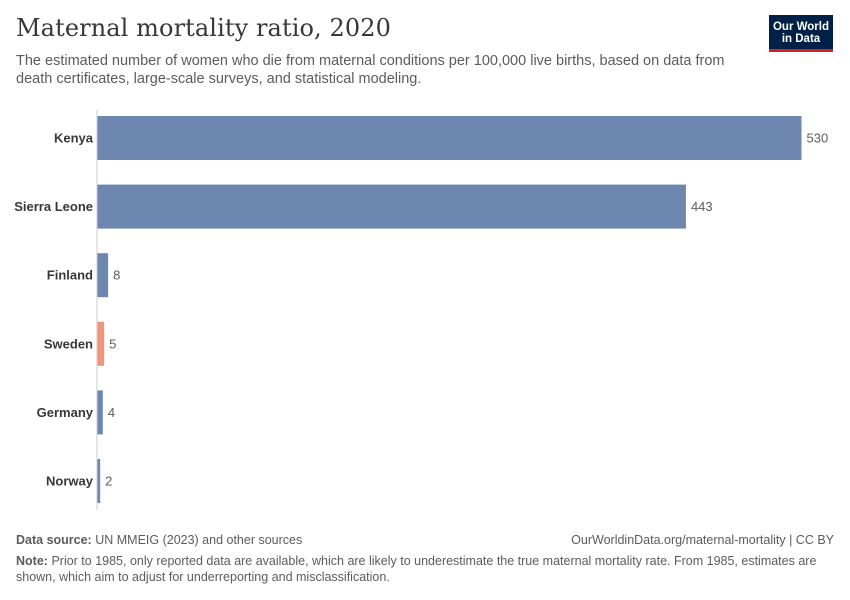 Image resolution: width=850 pixels, height=600 pixels. Describe the element at coordinates (65, 412) in the screenshot. I see `category-label: Germany` at that location.